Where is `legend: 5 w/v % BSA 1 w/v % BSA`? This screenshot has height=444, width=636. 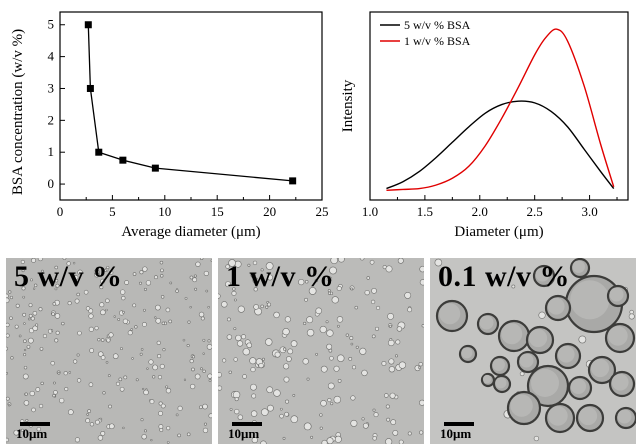
legend: 5 w/v % BSA 1 w/v % BSA is located at coordinates (425, 33).